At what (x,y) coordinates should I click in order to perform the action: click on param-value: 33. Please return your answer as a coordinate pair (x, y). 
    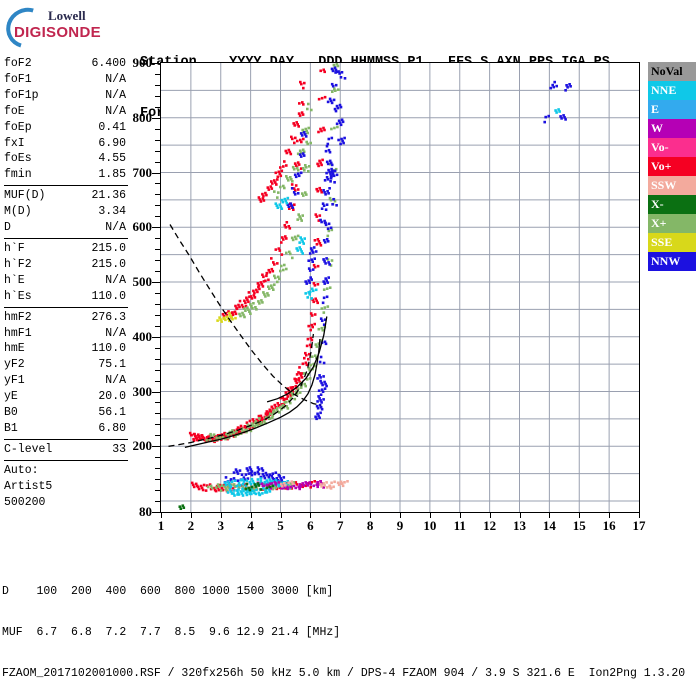
    Looking at the image, I should click on (119, 449).